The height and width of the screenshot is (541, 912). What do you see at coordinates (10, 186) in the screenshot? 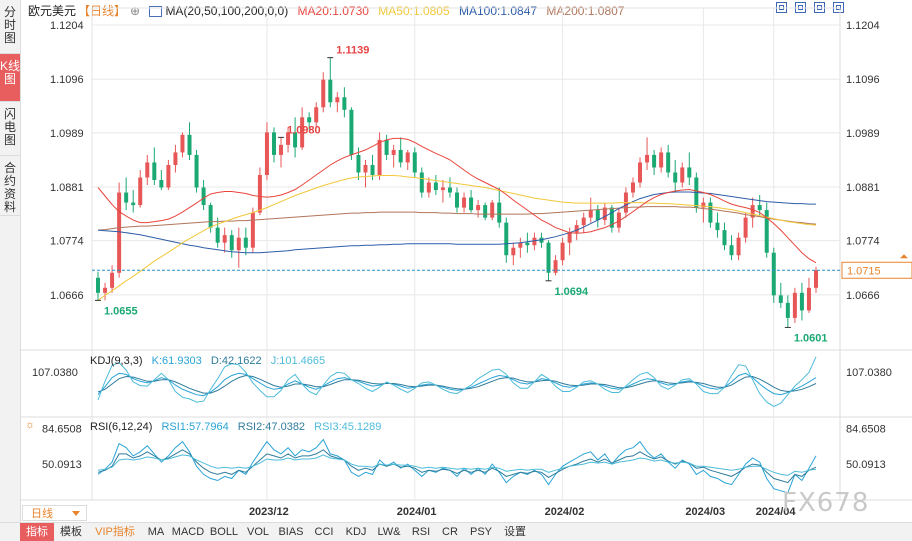
I see `tab-contract-info: 合约资料` at bounding box center [10, 186].